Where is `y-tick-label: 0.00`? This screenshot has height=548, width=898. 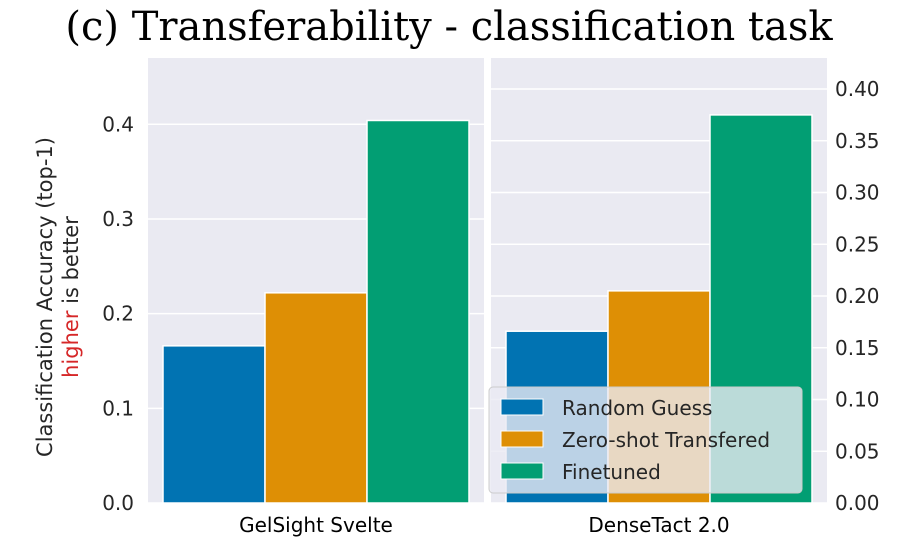 y-tick-label: 0.00 is located at coordinates (857, 503).